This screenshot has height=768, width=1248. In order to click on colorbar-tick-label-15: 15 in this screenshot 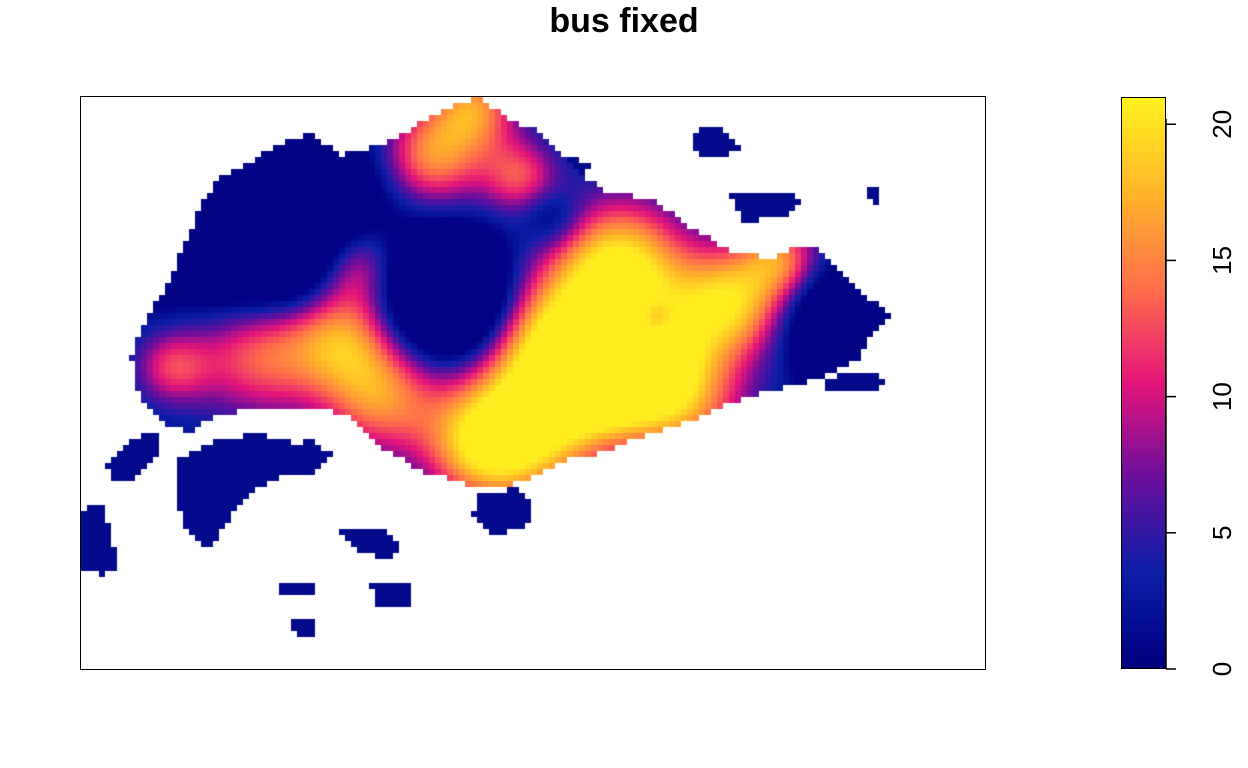, I will do `click(1222, 260)`.